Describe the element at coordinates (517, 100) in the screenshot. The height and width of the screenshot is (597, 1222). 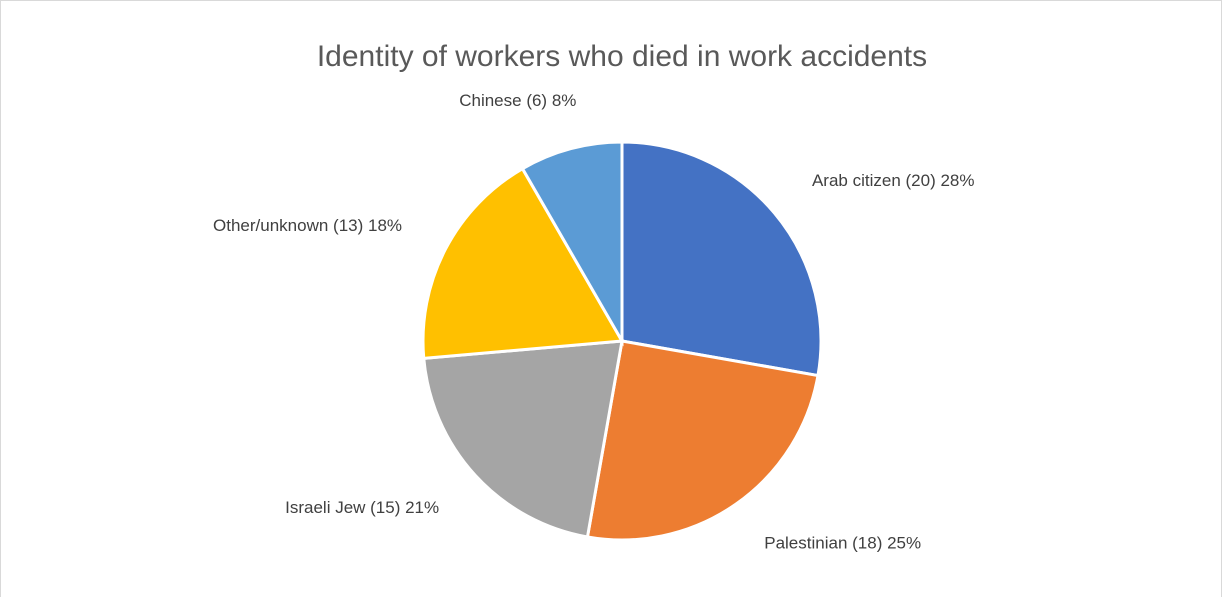
I see `slice-label: Chinese (6) 8%` at that location.